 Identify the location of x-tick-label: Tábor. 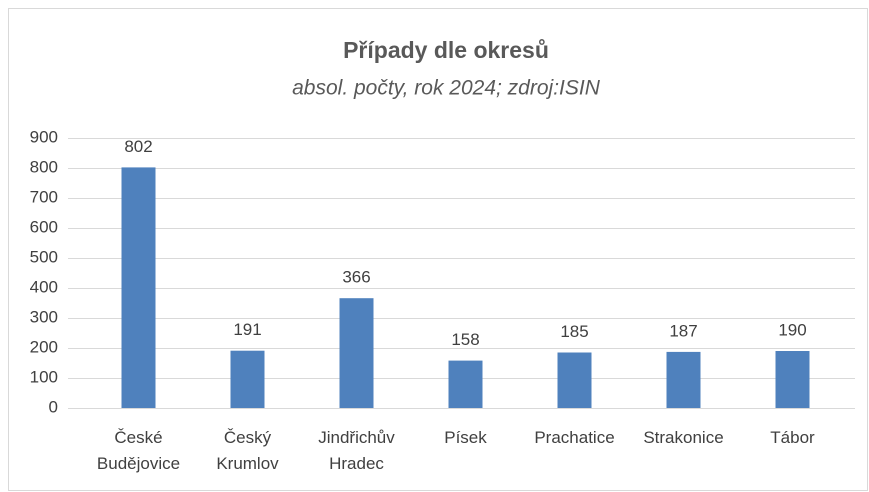
(792, 437).